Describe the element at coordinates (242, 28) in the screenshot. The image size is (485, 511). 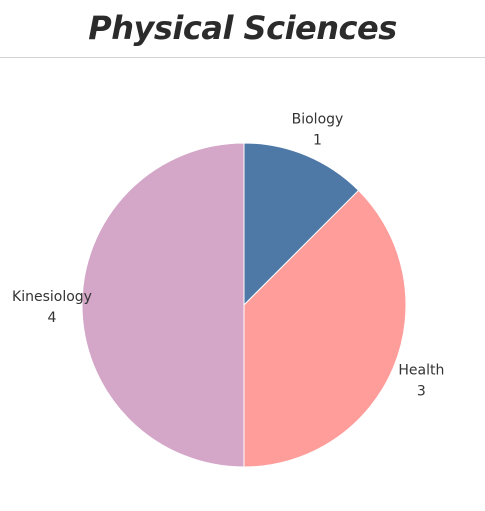
I see `chart-title: Physical Sciences` at that location.